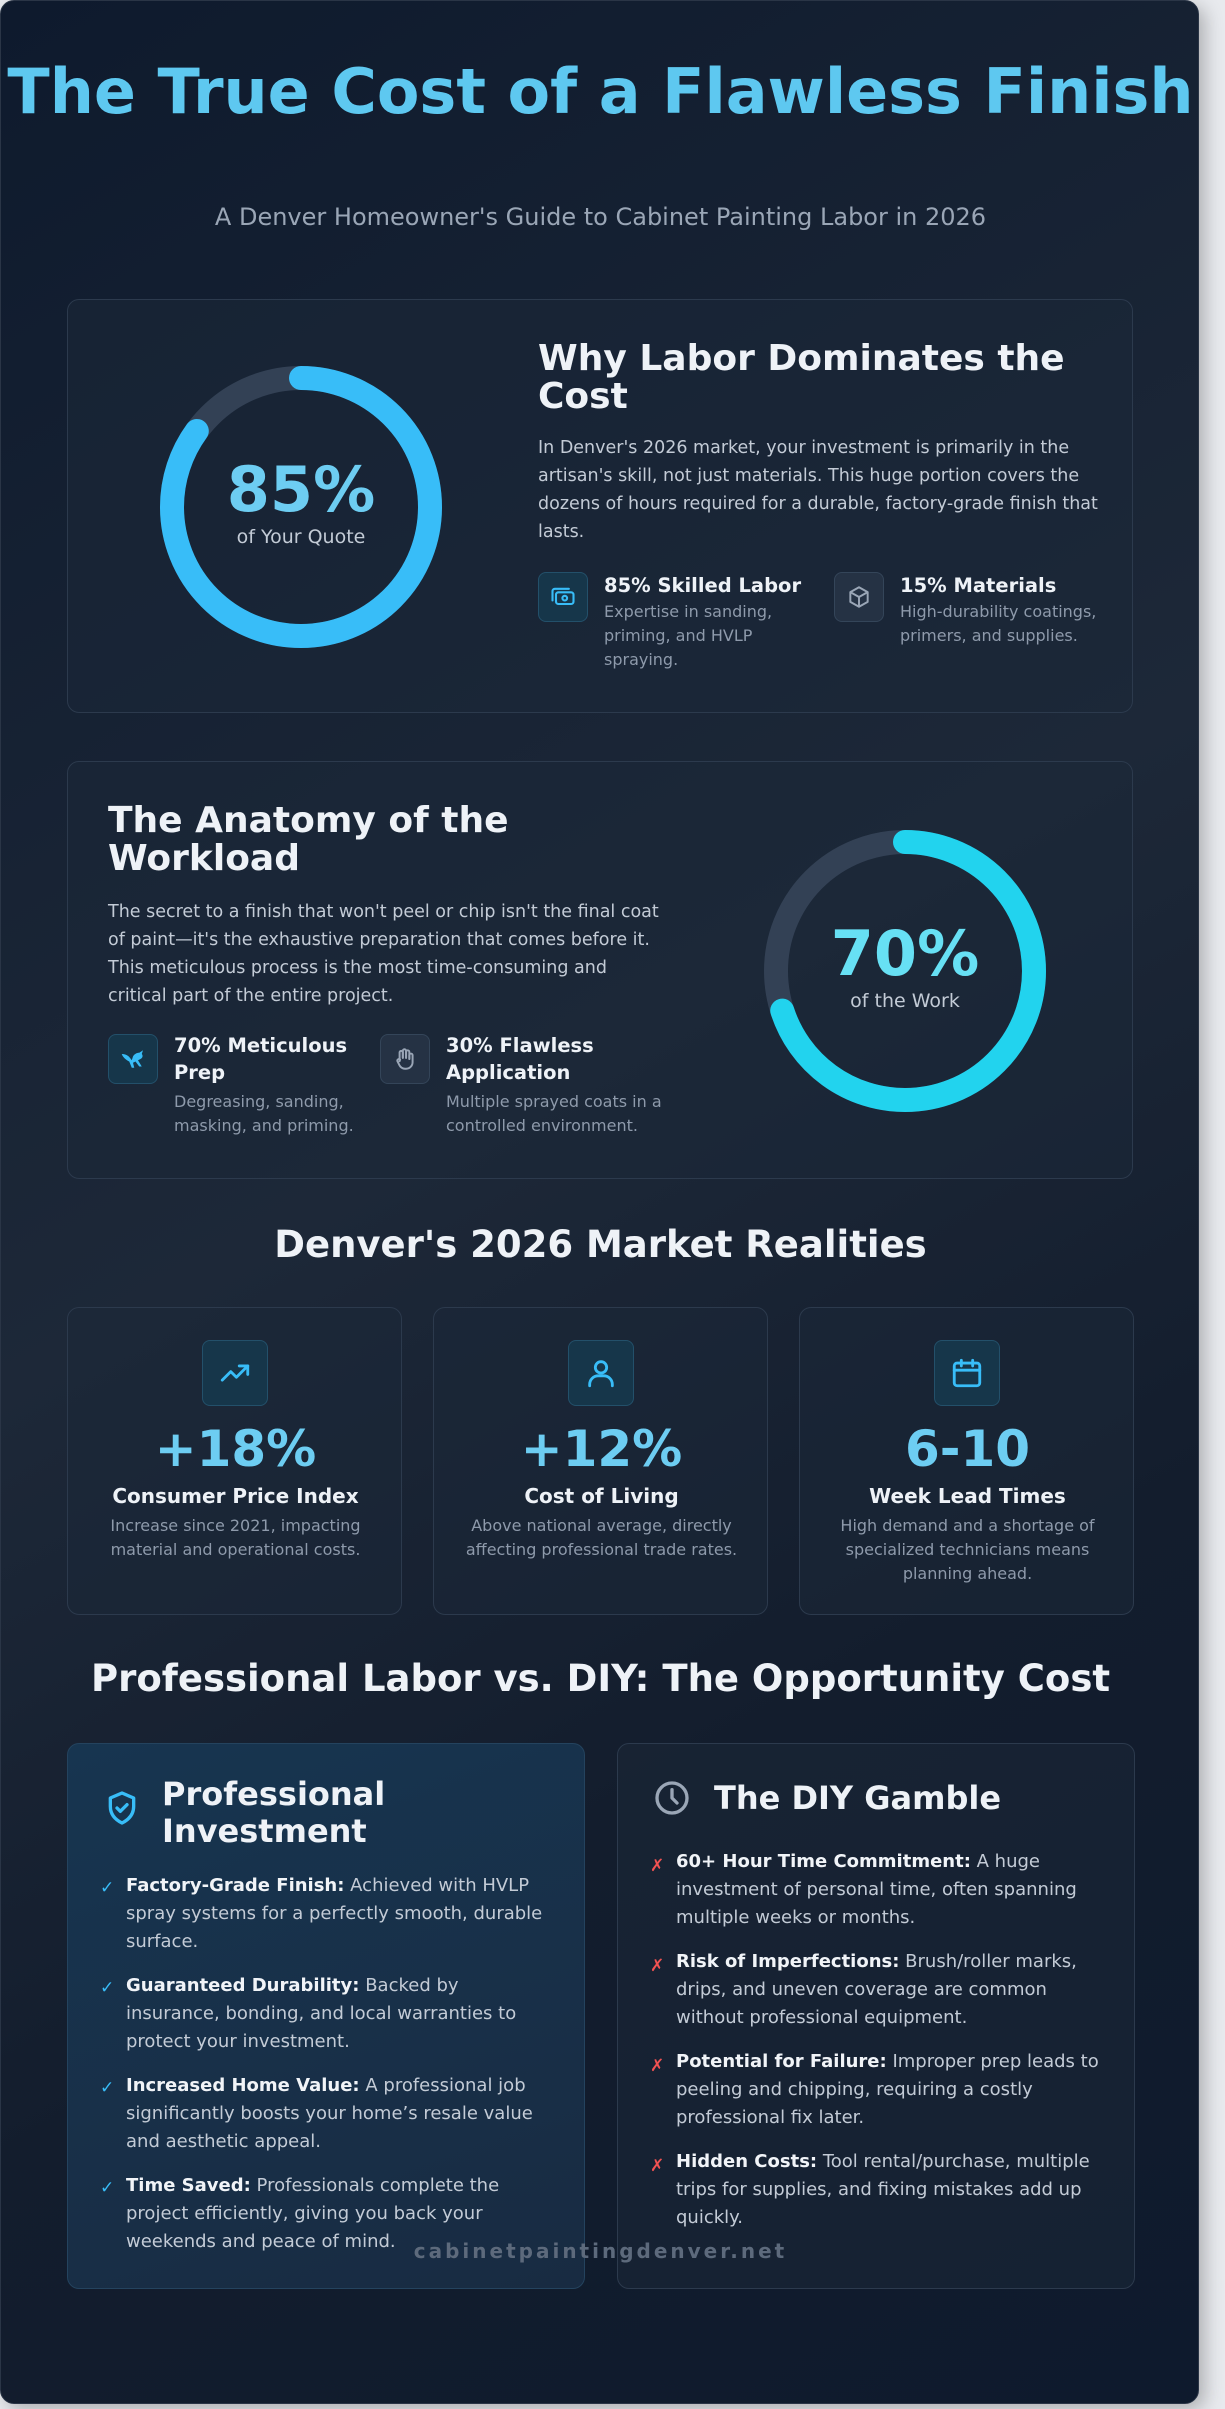 This screenshot has width=1225, height=2409. I want to click on labor-ring-caption: of Your Quote, so click(301, 537).